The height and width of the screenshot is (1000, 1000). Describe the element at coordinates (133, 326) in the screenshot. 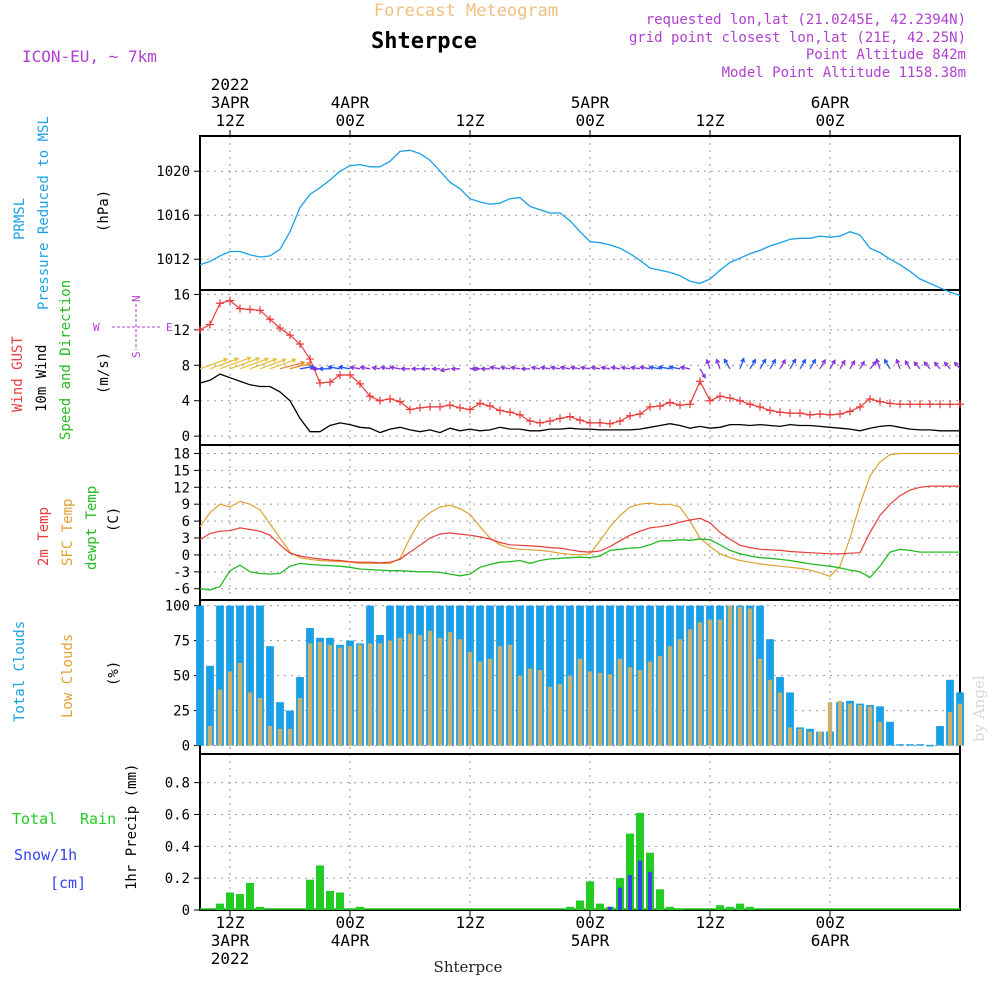

I see `compass-rose: N S W E` at that location.